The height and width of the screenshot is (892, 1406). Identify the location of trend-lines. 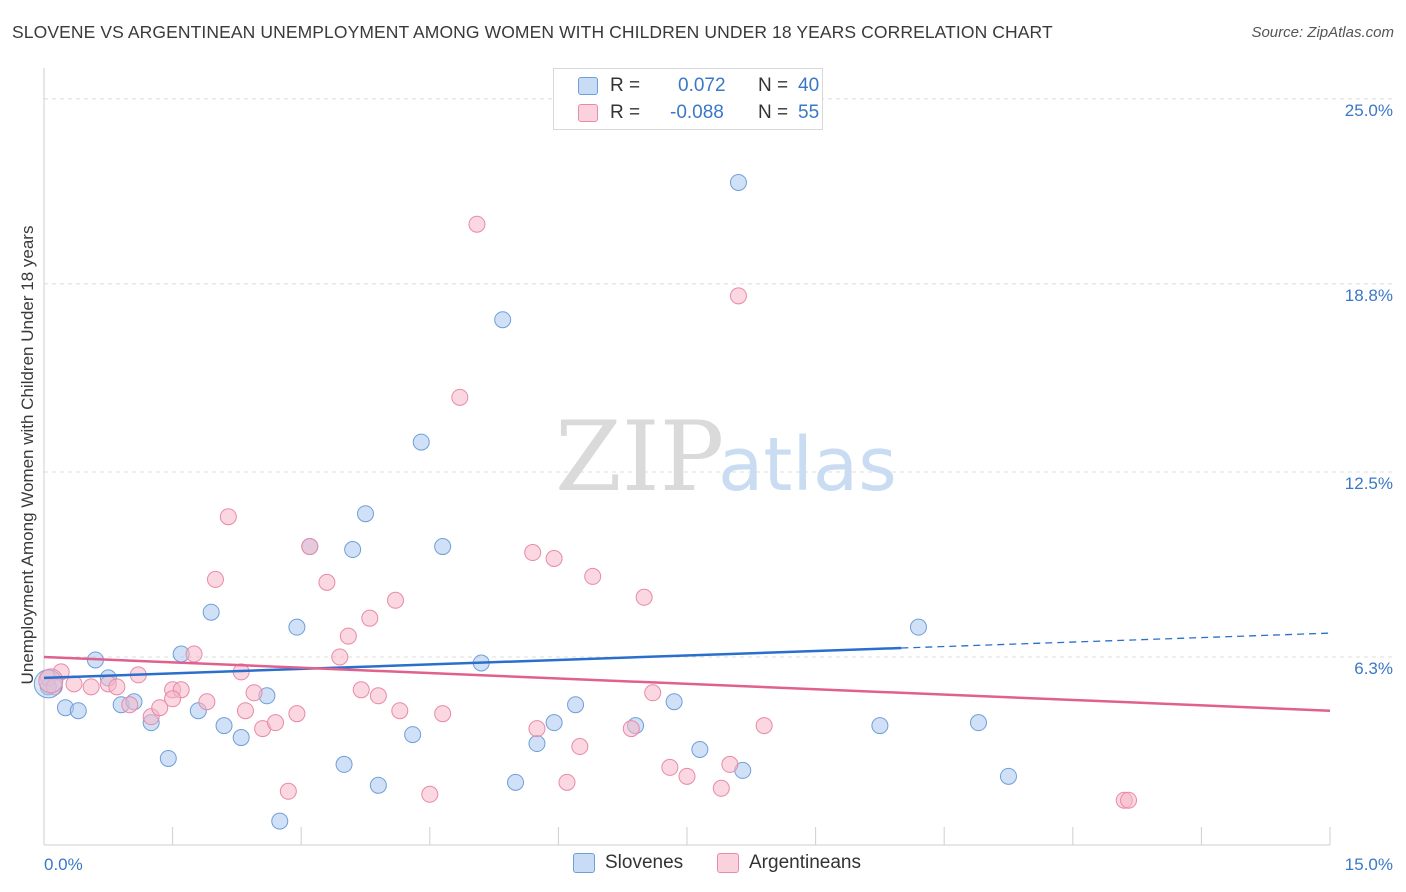
(687, 672).